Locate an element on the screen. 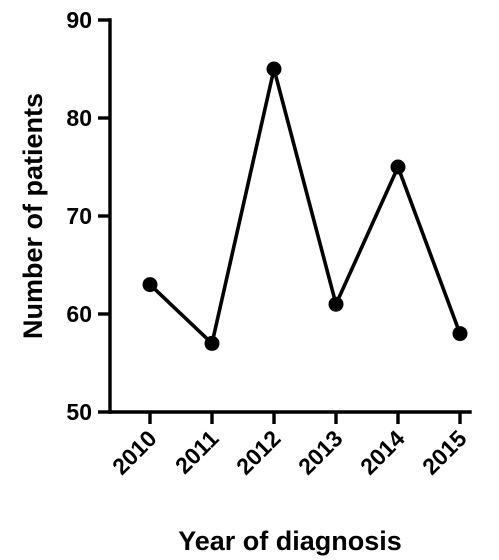  x-axis-title: Year of diagnosis is located at coordinates (290, 541).